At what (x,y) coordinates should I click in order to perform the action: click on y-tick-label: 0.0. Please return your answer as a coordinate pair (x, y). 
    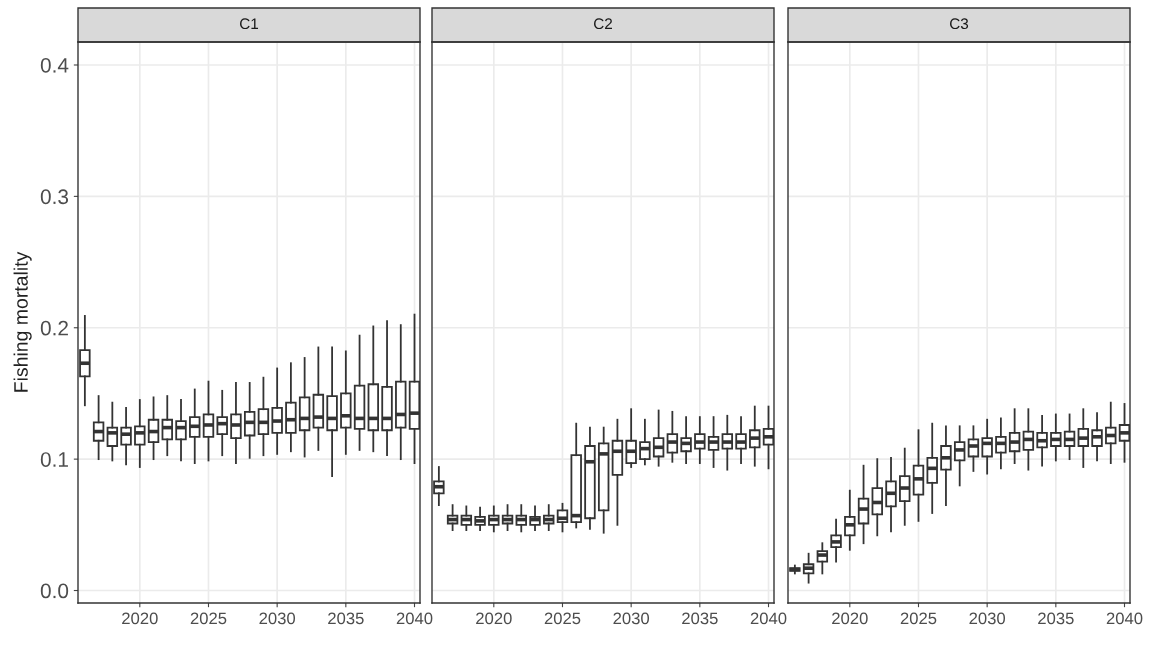
    Looking at the image, I should click on (54, 591).